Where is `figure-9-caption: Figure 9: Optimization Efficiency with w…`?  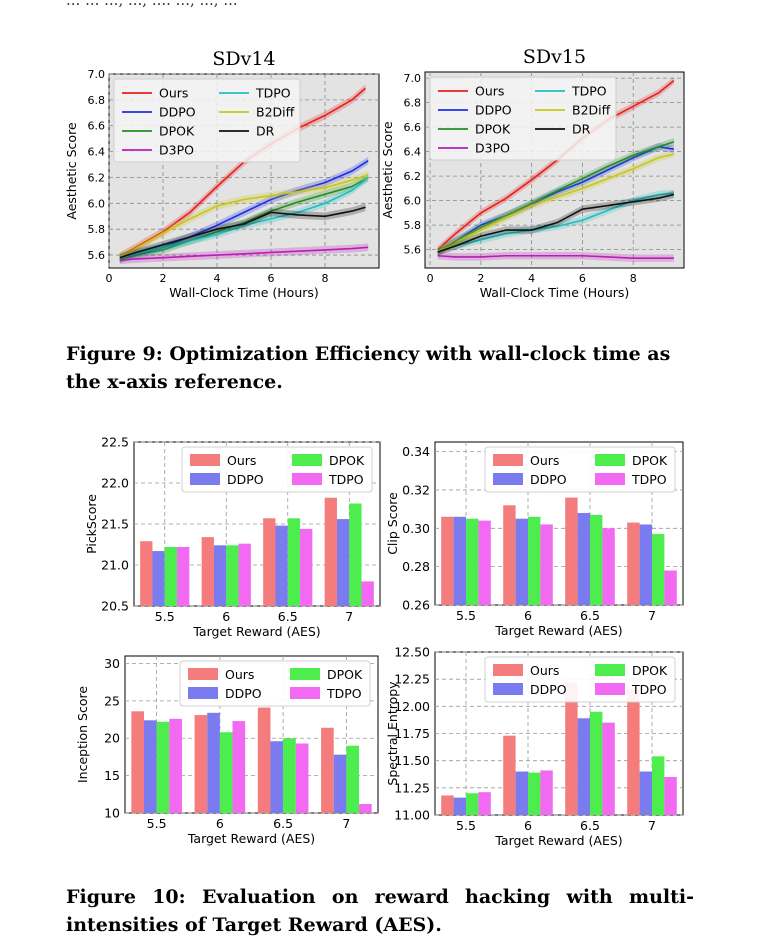
figure-9-caption: Figure 9: Optimization Efficiency with w… is located at coordinates (368, 368).